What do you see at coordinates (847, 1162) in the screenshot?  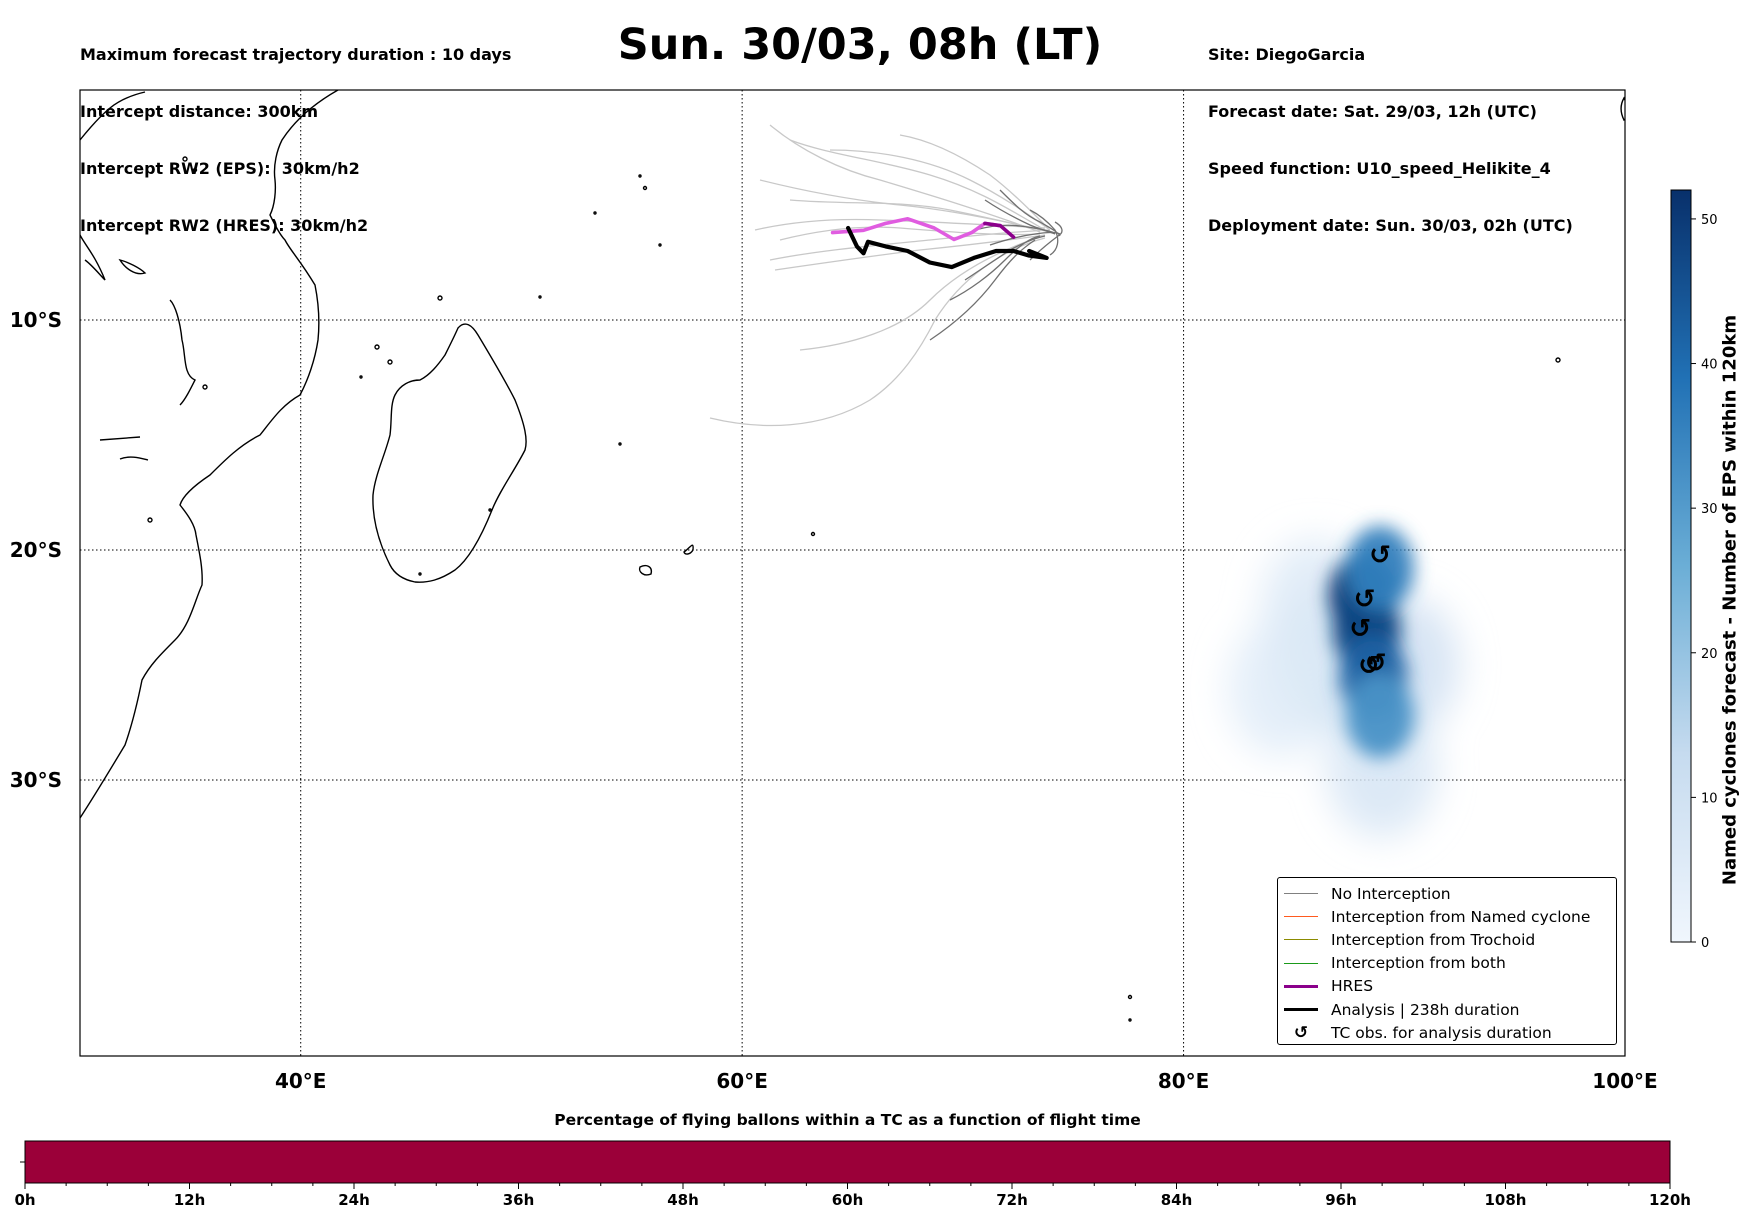 I see `flight-time-bar-fill` at bounding box center [847, 1162].